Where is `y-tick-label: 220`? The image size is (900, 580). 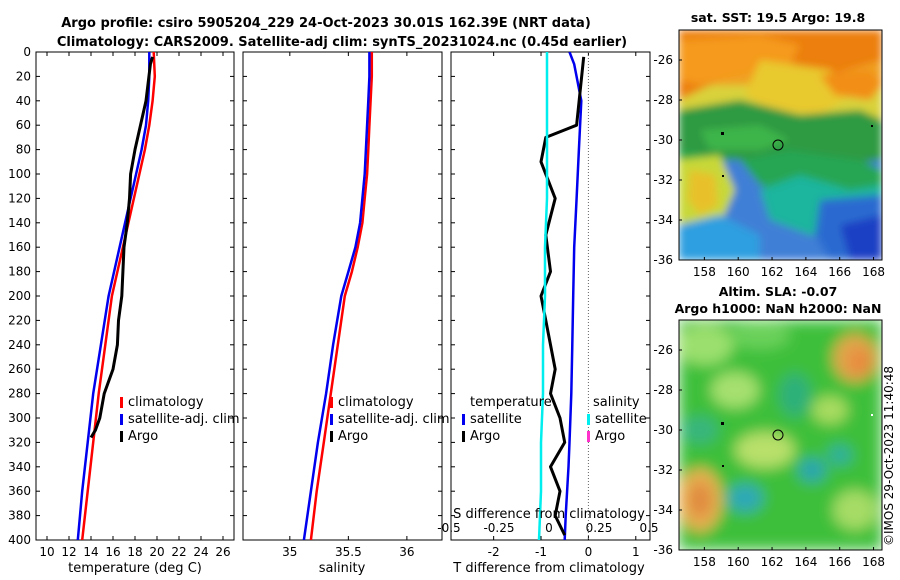
y-tick-label: 220 is located at coordinates (19, 320).